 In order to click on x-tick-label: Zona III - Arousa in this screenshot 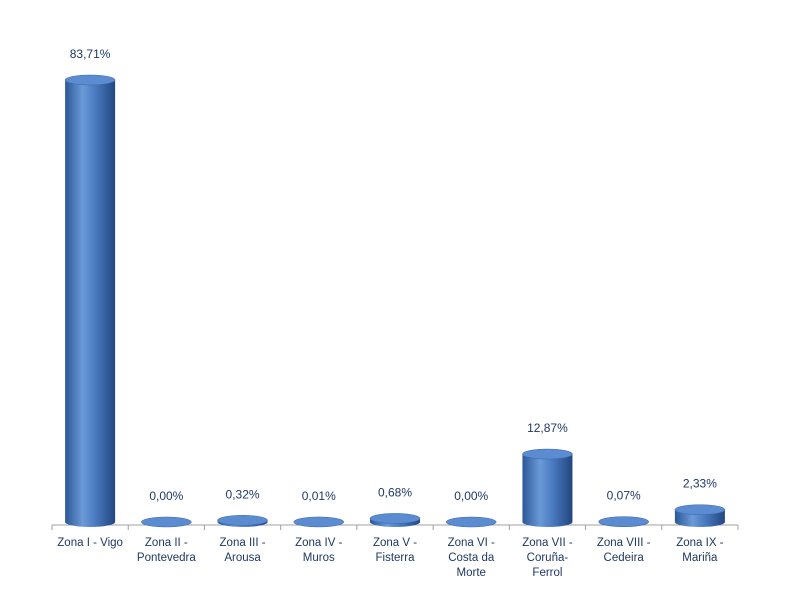, I will do `click(242, 550)`.